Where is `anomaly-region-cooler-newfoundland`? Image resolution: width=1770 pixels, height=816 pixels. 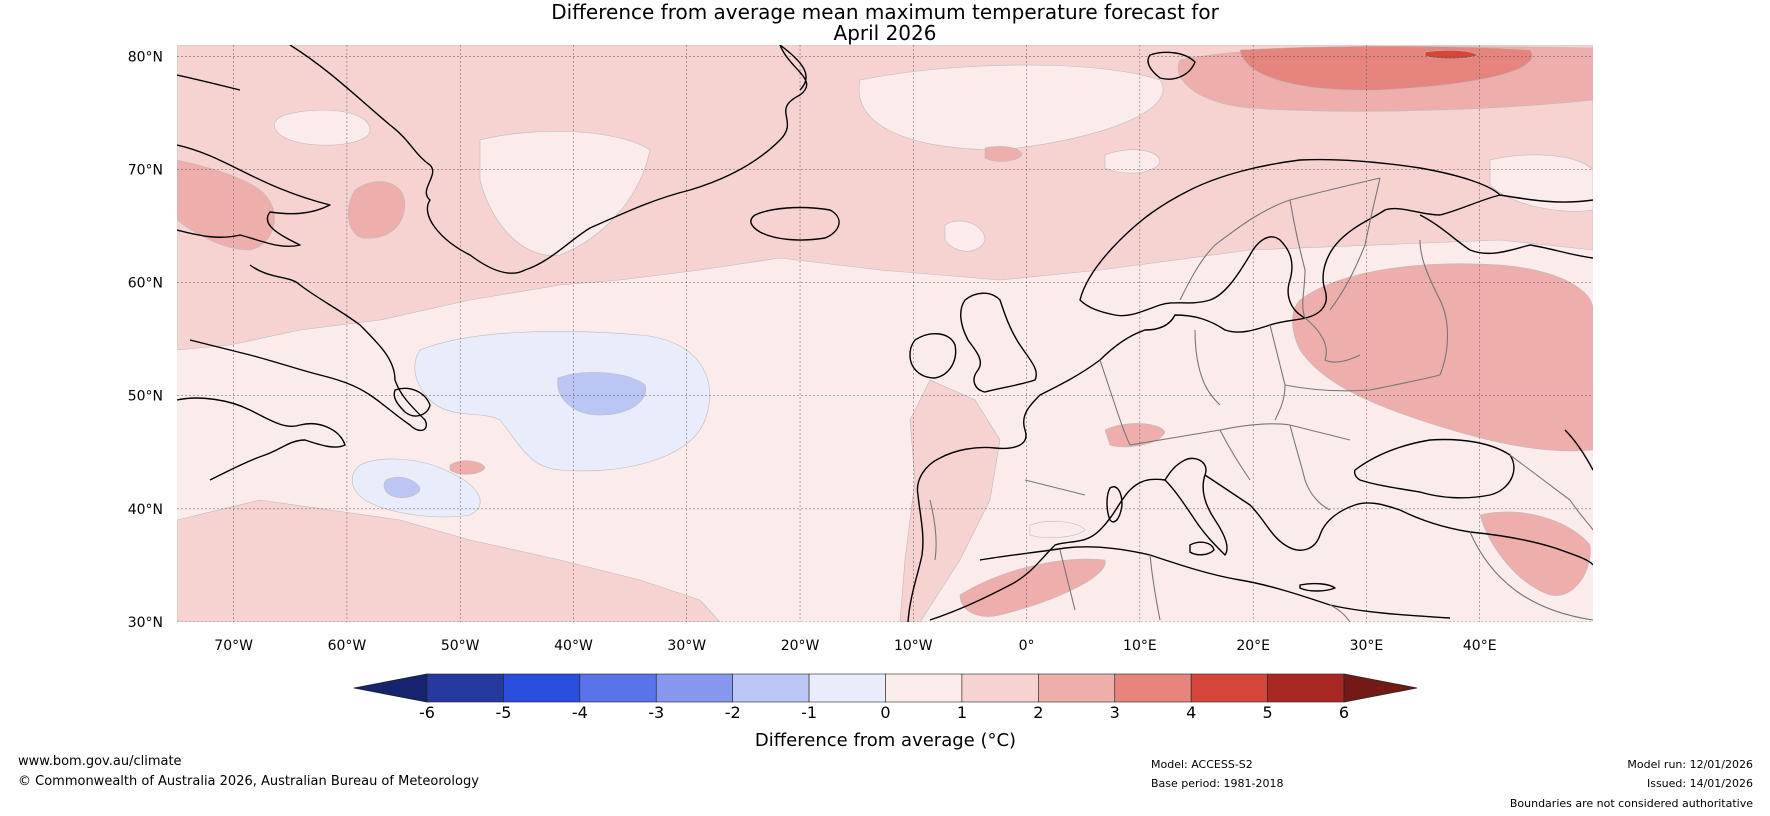 anomaly-region-cooler-newfoundland is located at coordinates (402, 487).